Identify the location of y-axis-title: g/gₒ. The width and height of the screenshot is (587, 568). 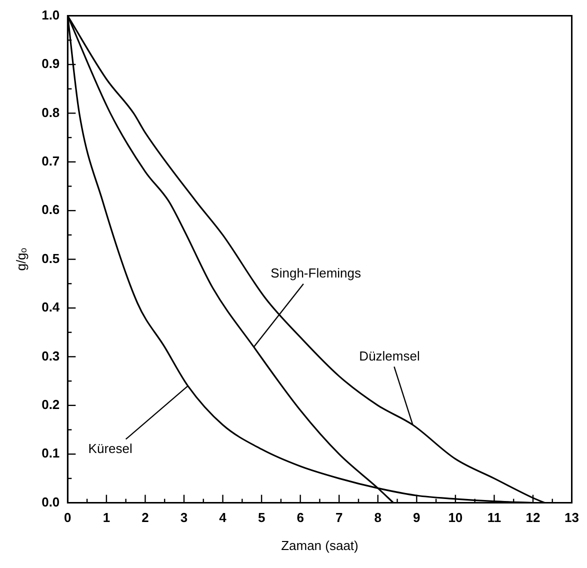
(20, 259).